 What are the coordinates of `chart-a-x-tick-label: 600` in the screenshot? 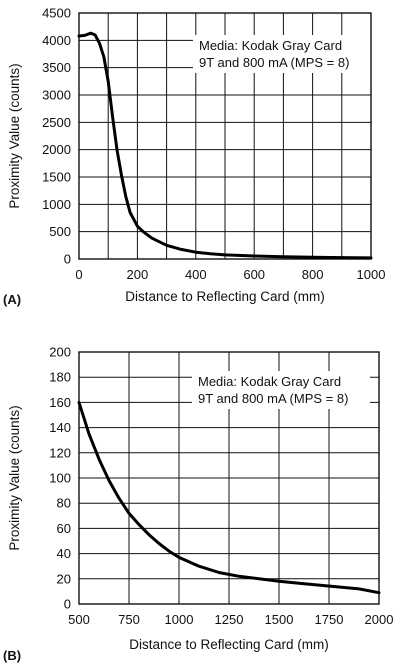 It's located at (254, 274).